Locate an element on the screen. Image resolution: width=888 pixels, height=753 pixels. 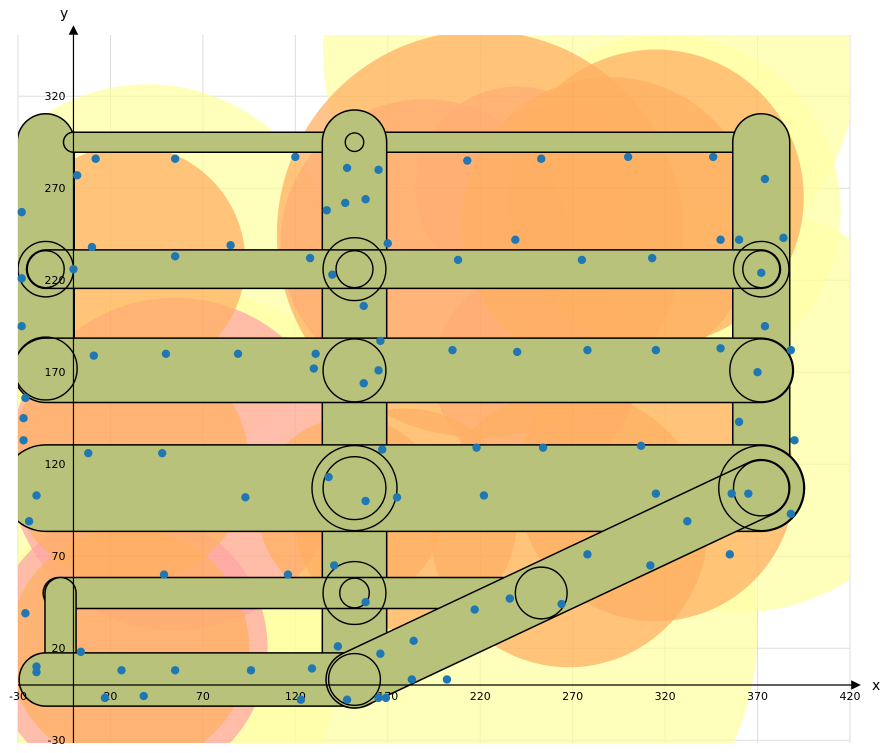
y-tick-label: 120 is located at coordinates (54, 464).